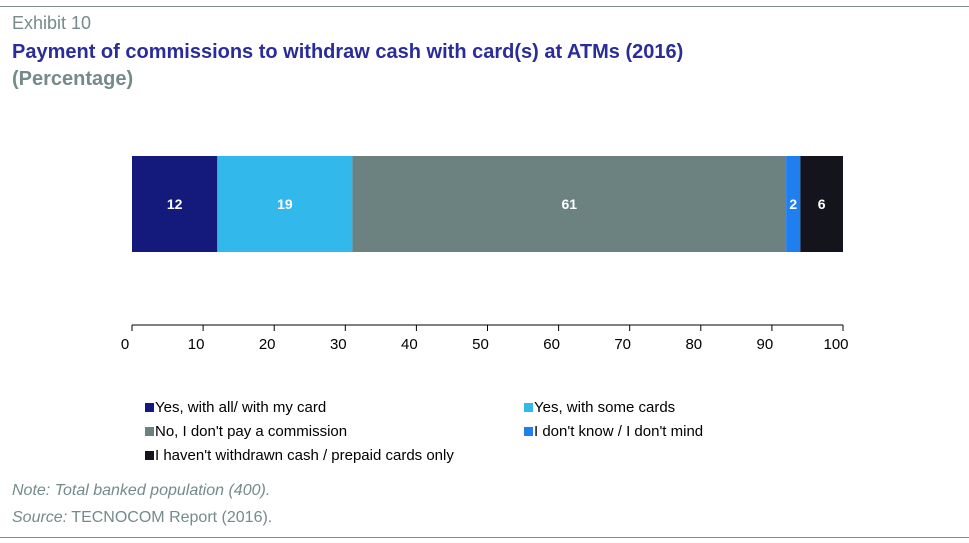 The width and height of the screenshot is (969, 543). What do you see at coordinates (251, 431) in the screenshot?
I see `legend-label: No, I don't pay a commission` at bounding box center [251, 431].